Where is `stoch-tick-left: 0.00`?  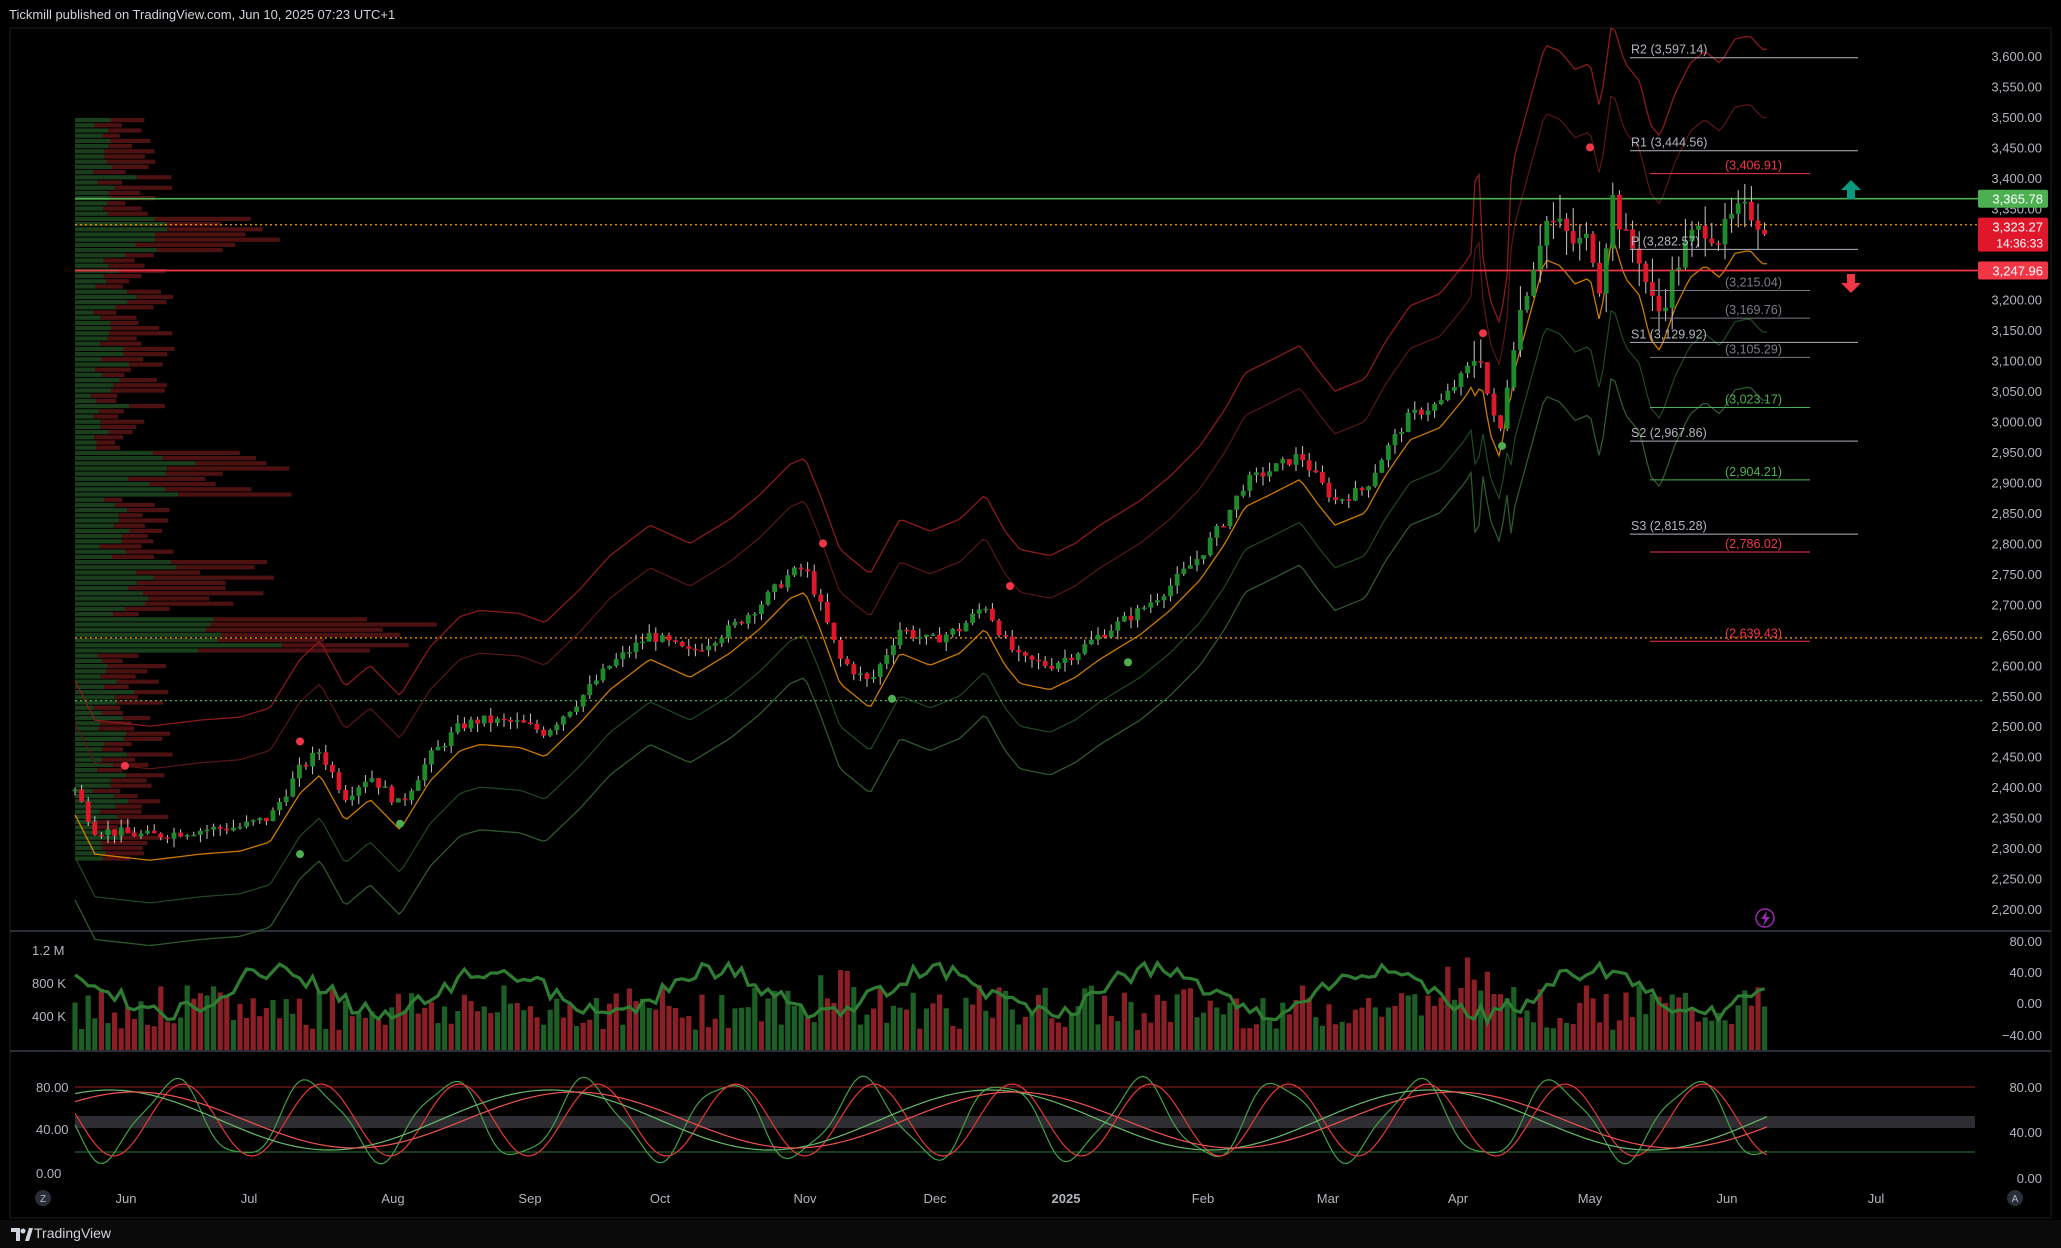
stoch-tick-left: 0.00 is located at coordinates (48, 1173).